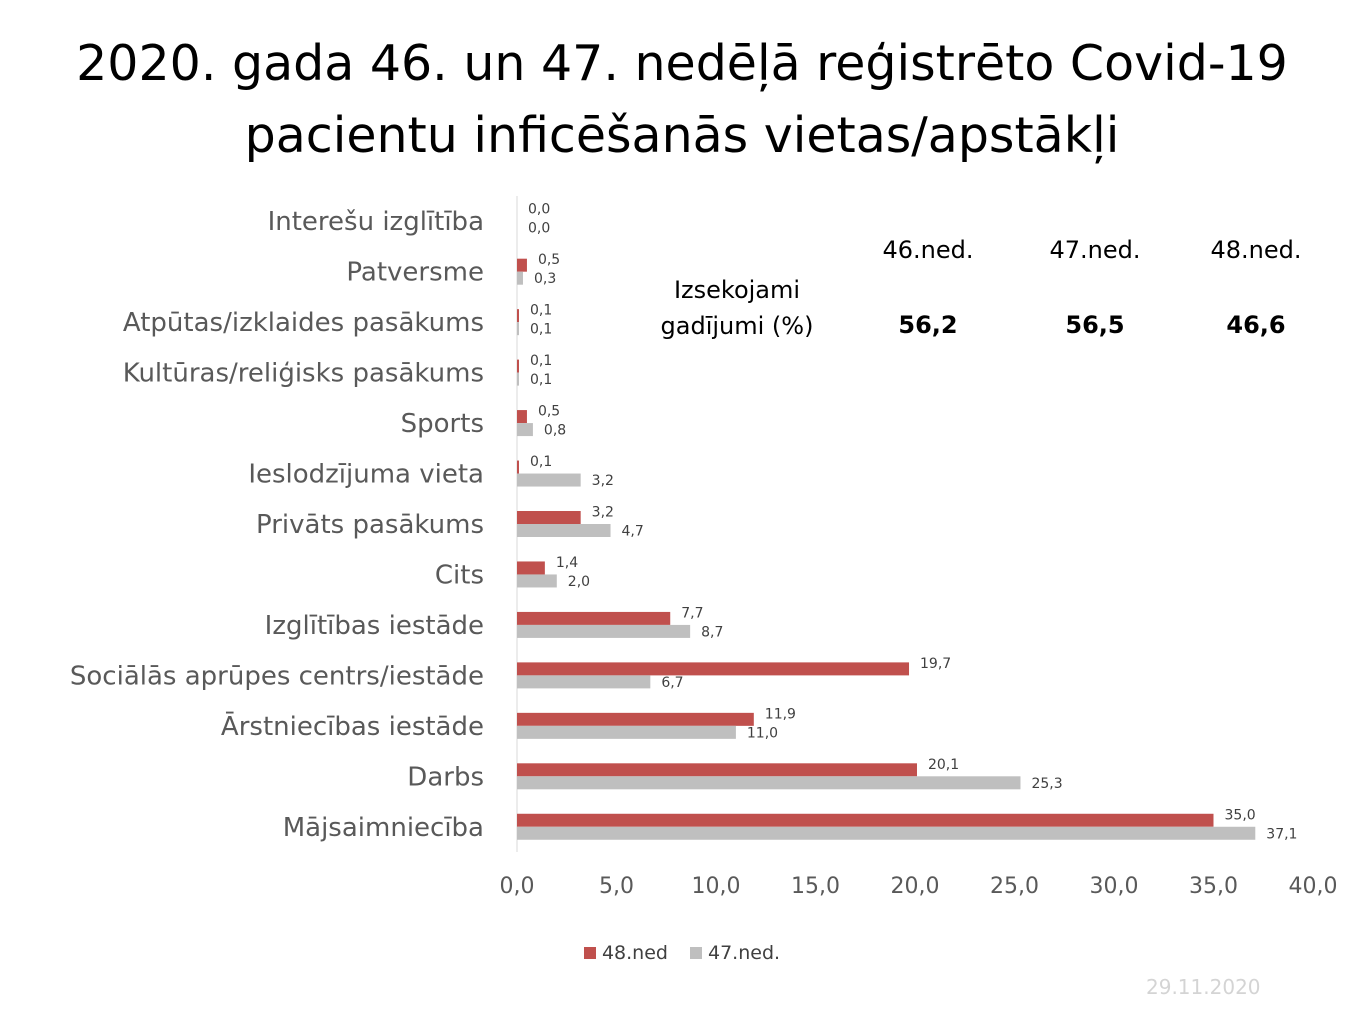 The width and height of the screenshot is (1364, 1024). What do you see at coordinates (633, 532) in the screenshot?
I see `data-label: 4,7` at bounding box center [633, 532].